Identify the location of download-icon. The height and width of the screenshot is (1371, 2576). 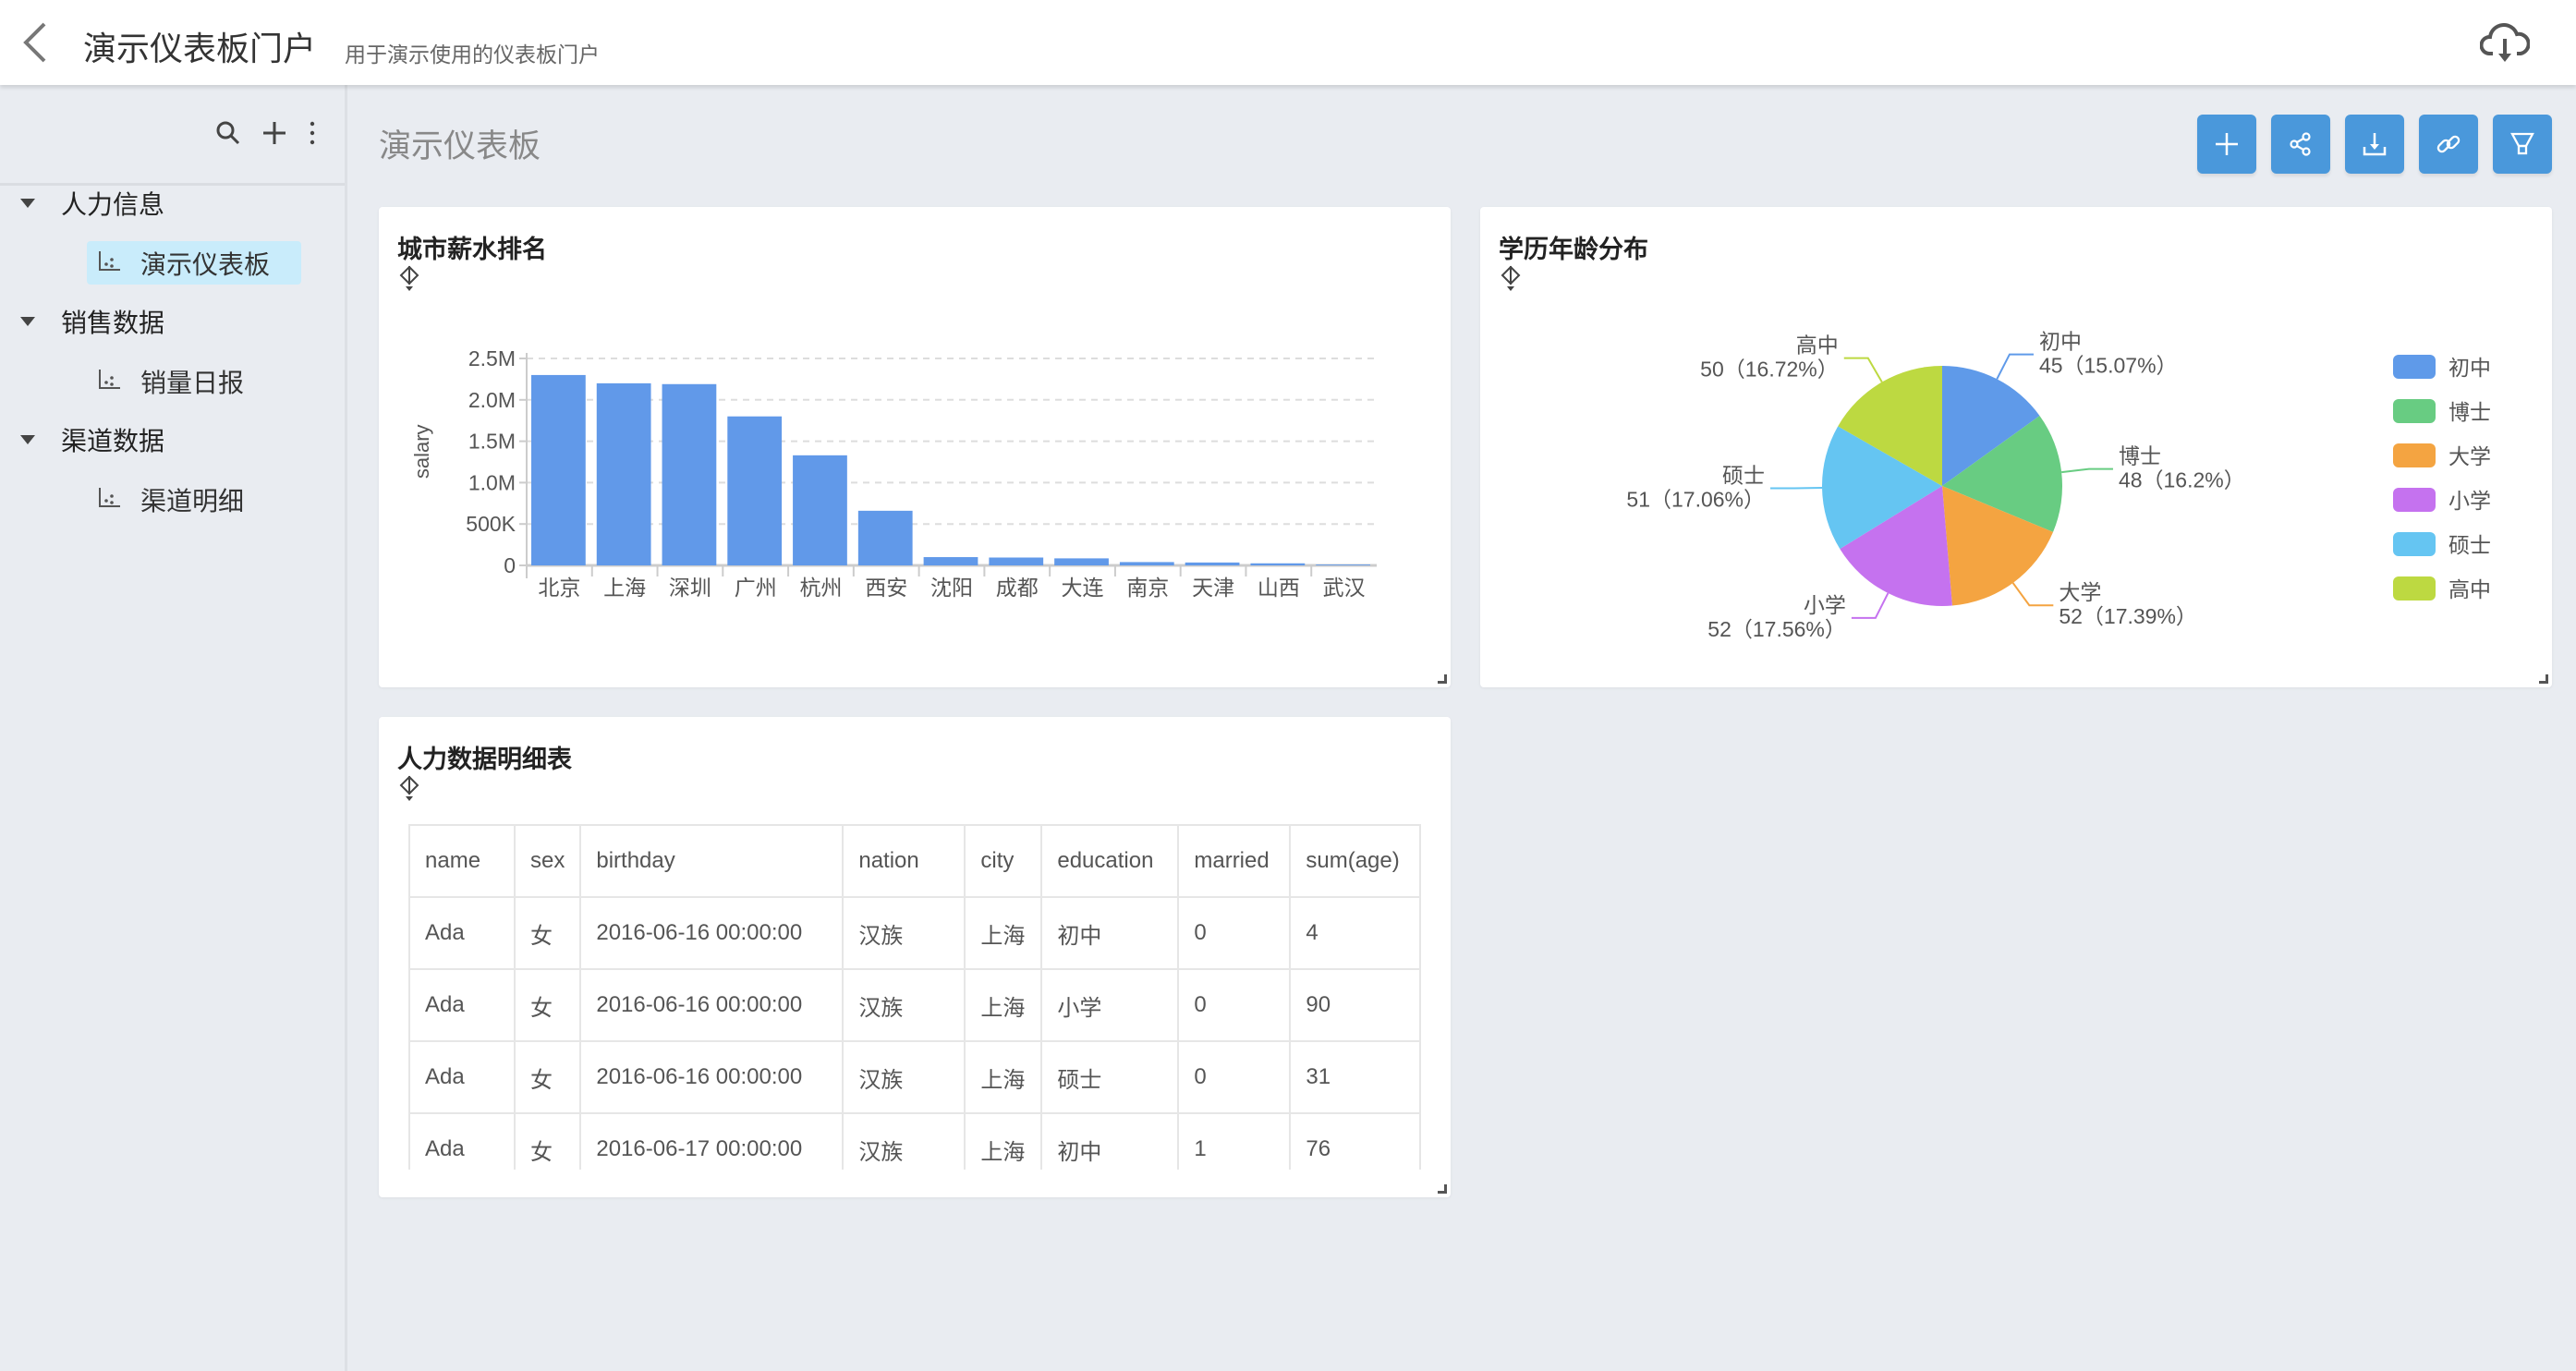
(2375, 144).